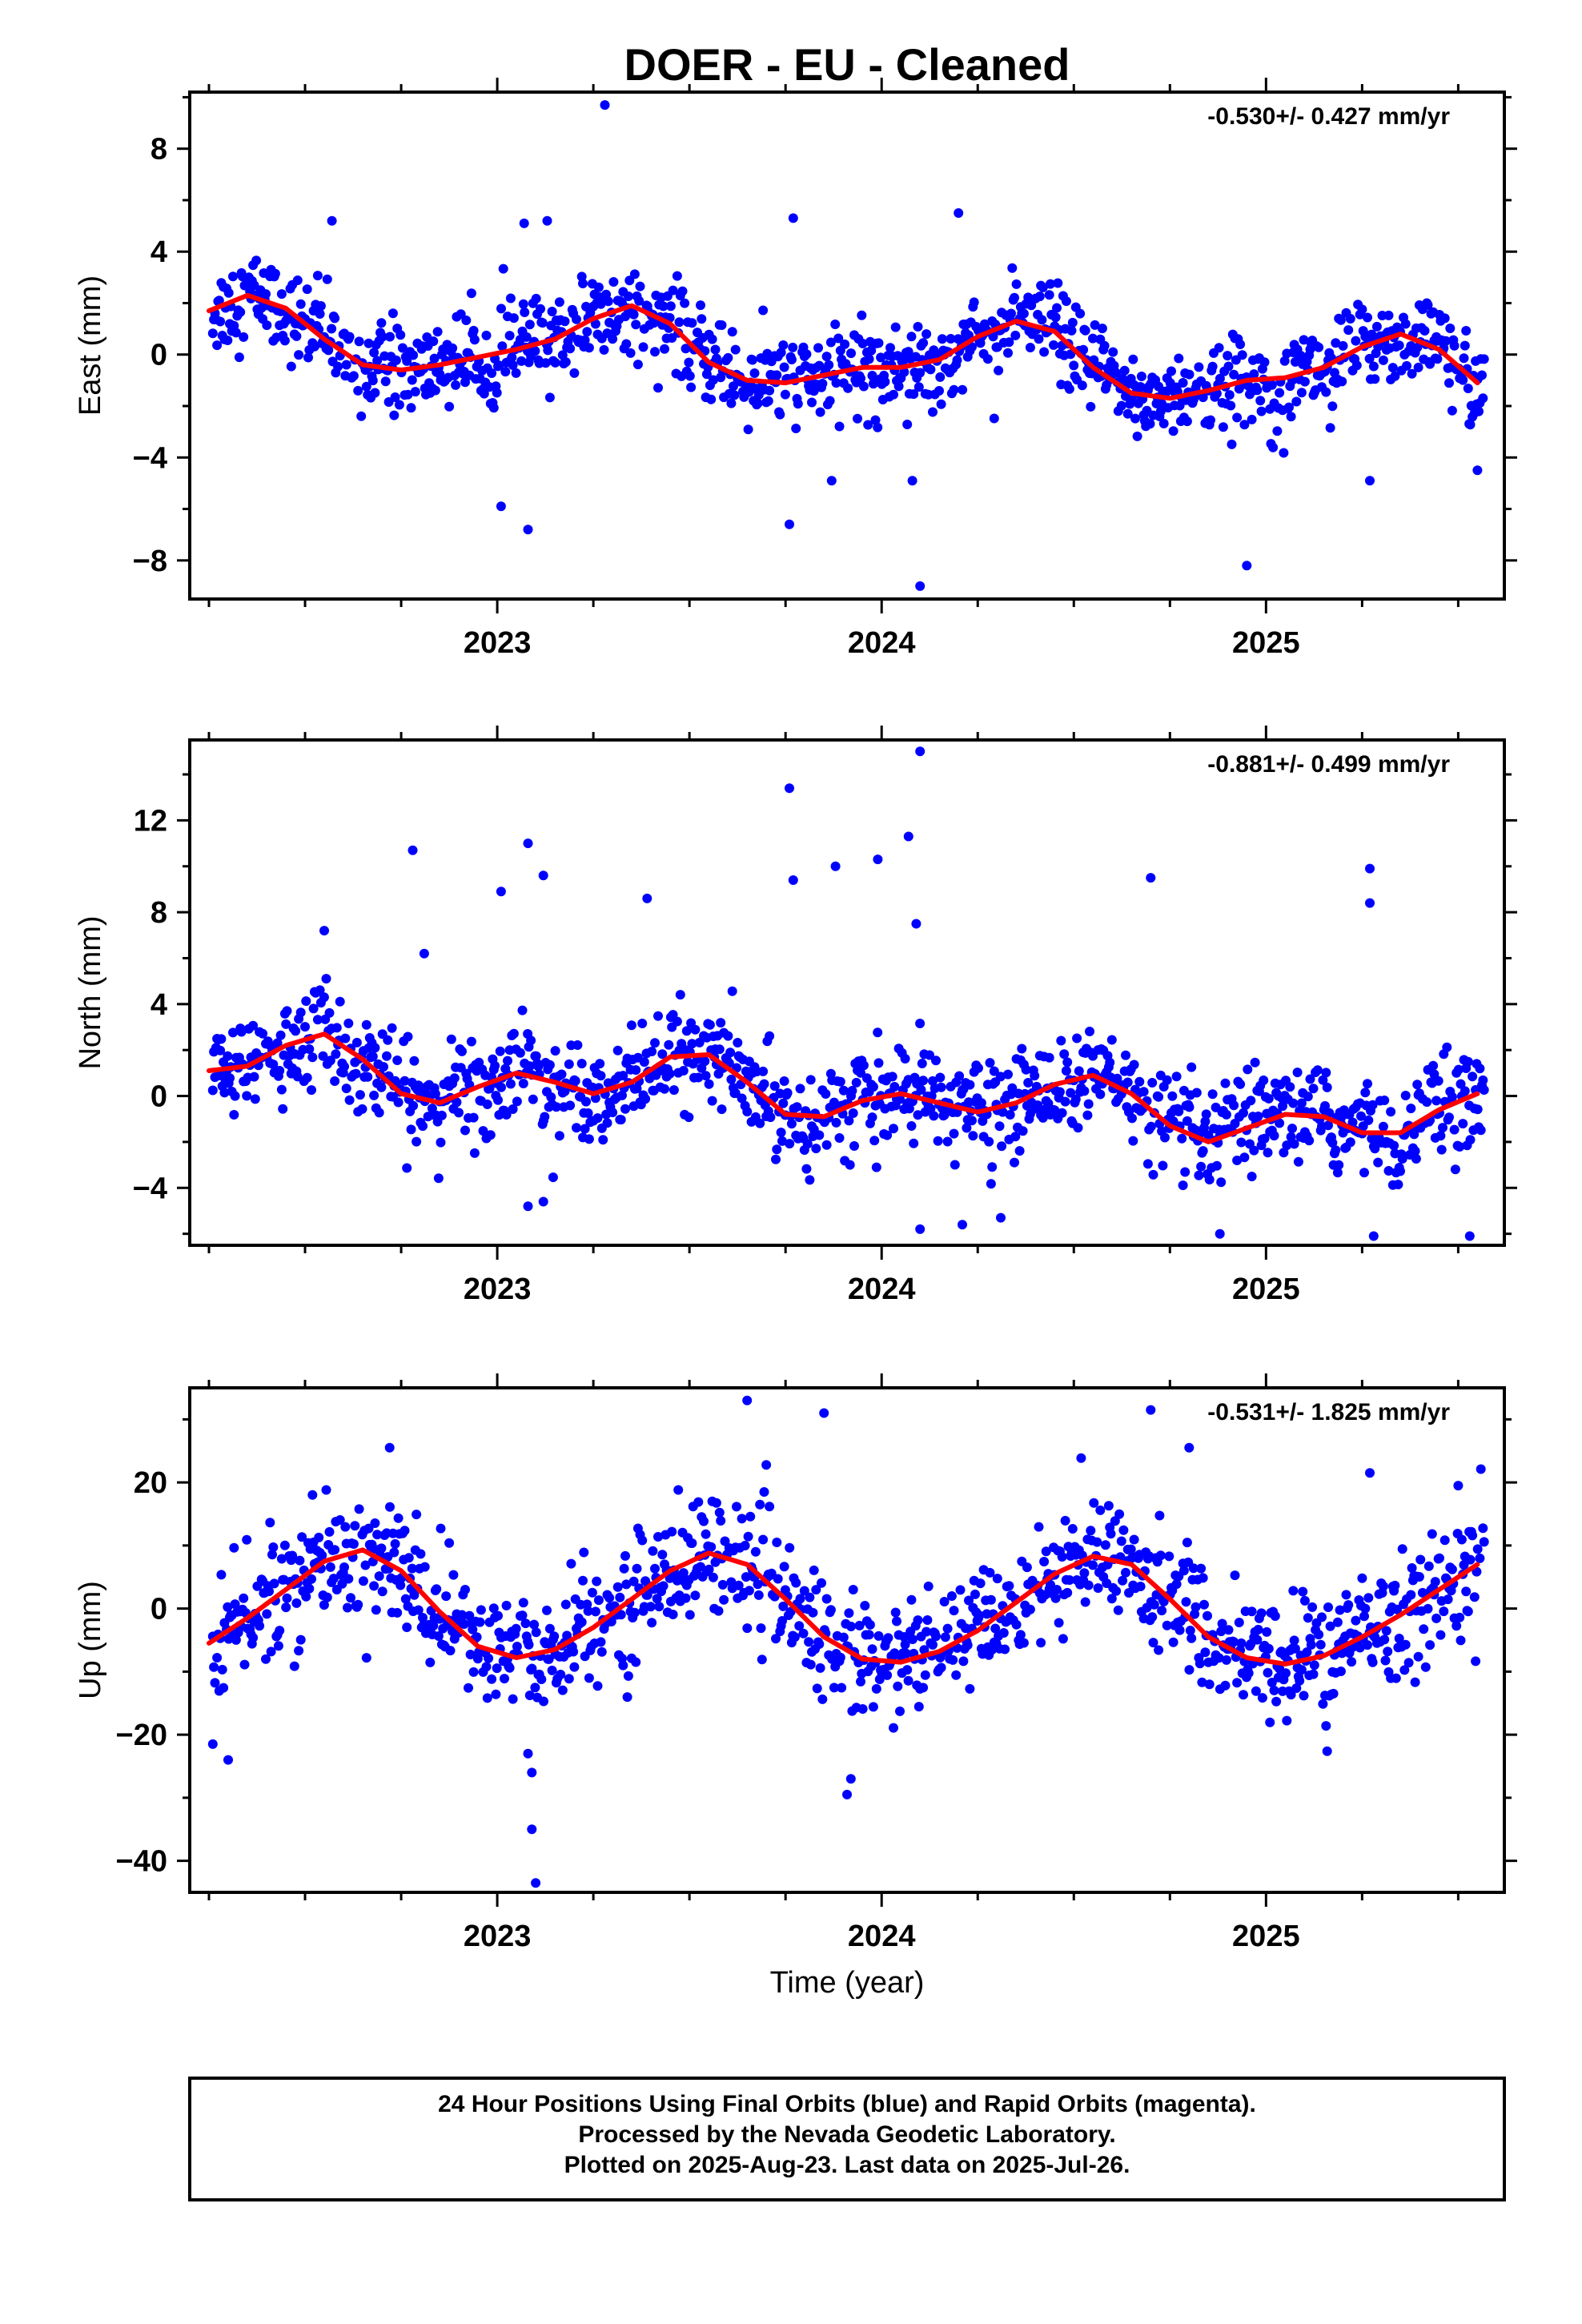  What do you see at coordinates (159, 1005) in the screenshot?
I see `y-tick-label: 4` at bounding box center [159, 1005].